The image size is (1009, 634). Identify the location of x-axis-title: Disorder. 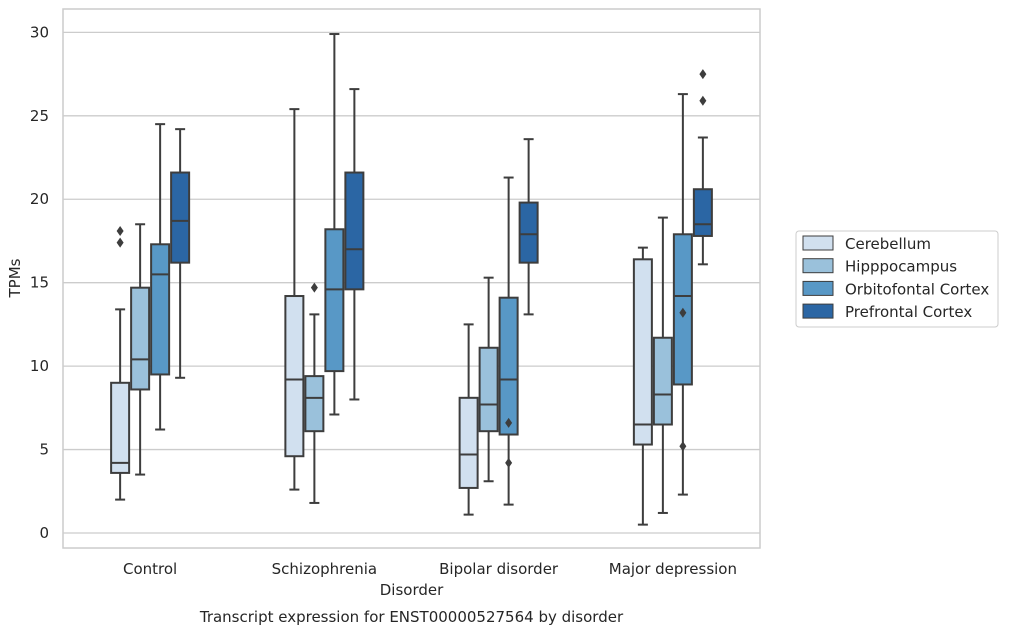
(412, 590).